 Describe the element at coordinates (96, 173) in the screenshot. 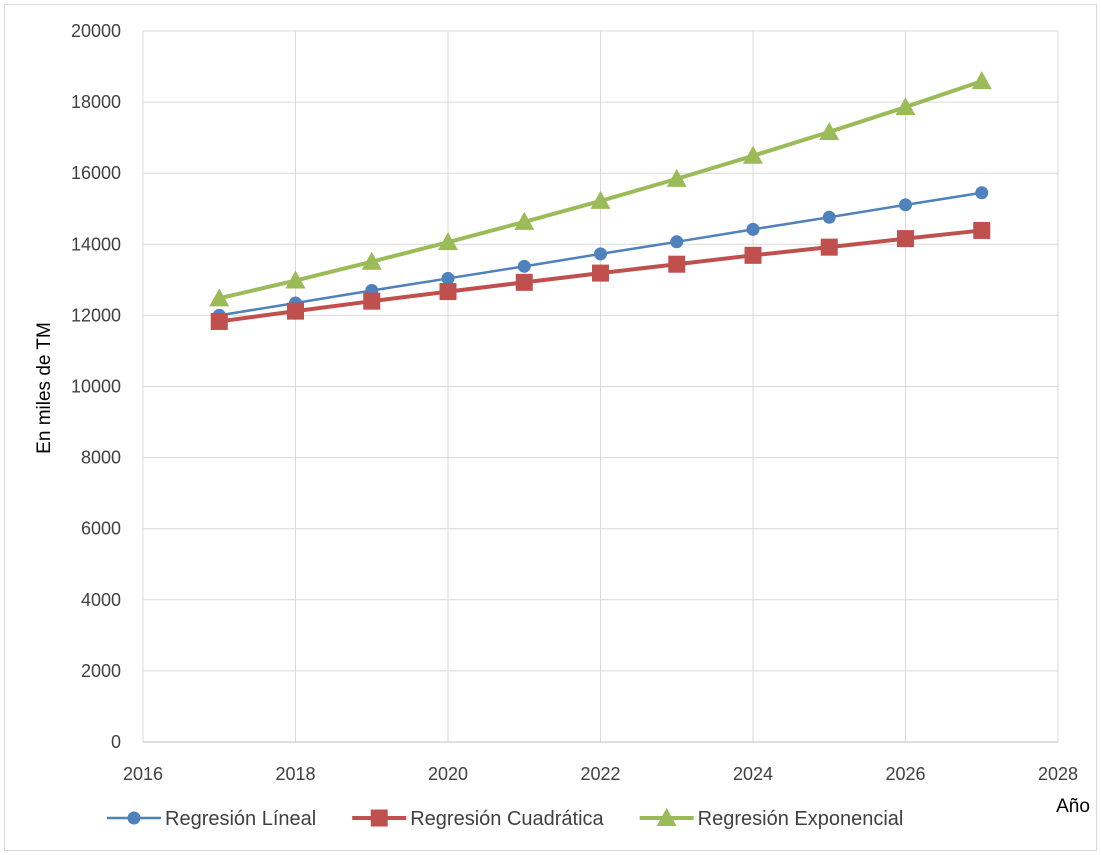

I see `y-tick-label: 16000` at that location.